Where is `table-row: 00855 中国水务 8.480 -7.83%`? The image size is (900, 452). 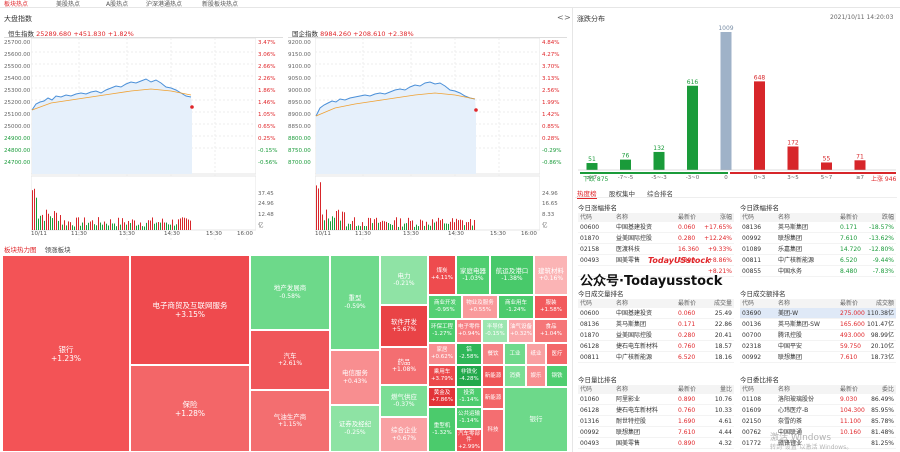
table-row: 00855 中国水务 8.480 -7.83% is located at coordinates (818, 271).